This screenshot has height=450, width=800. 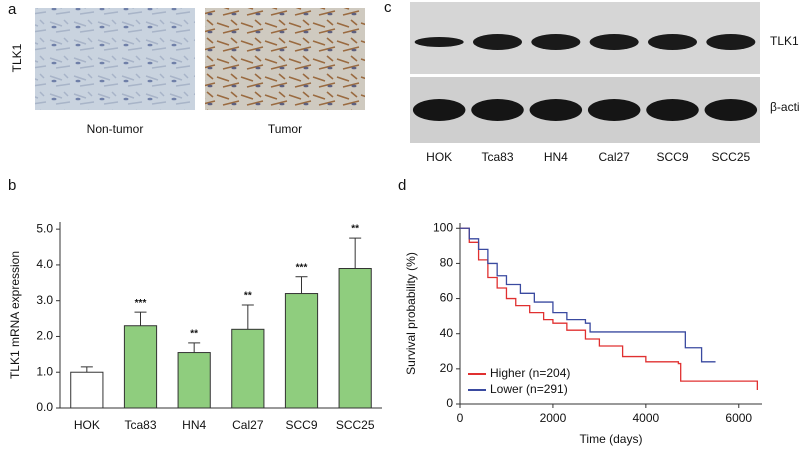 What do you see at coordinates (672, 157) in the screenshot?
I see `lane-label: SCC9` at bounding box center [672, 157].